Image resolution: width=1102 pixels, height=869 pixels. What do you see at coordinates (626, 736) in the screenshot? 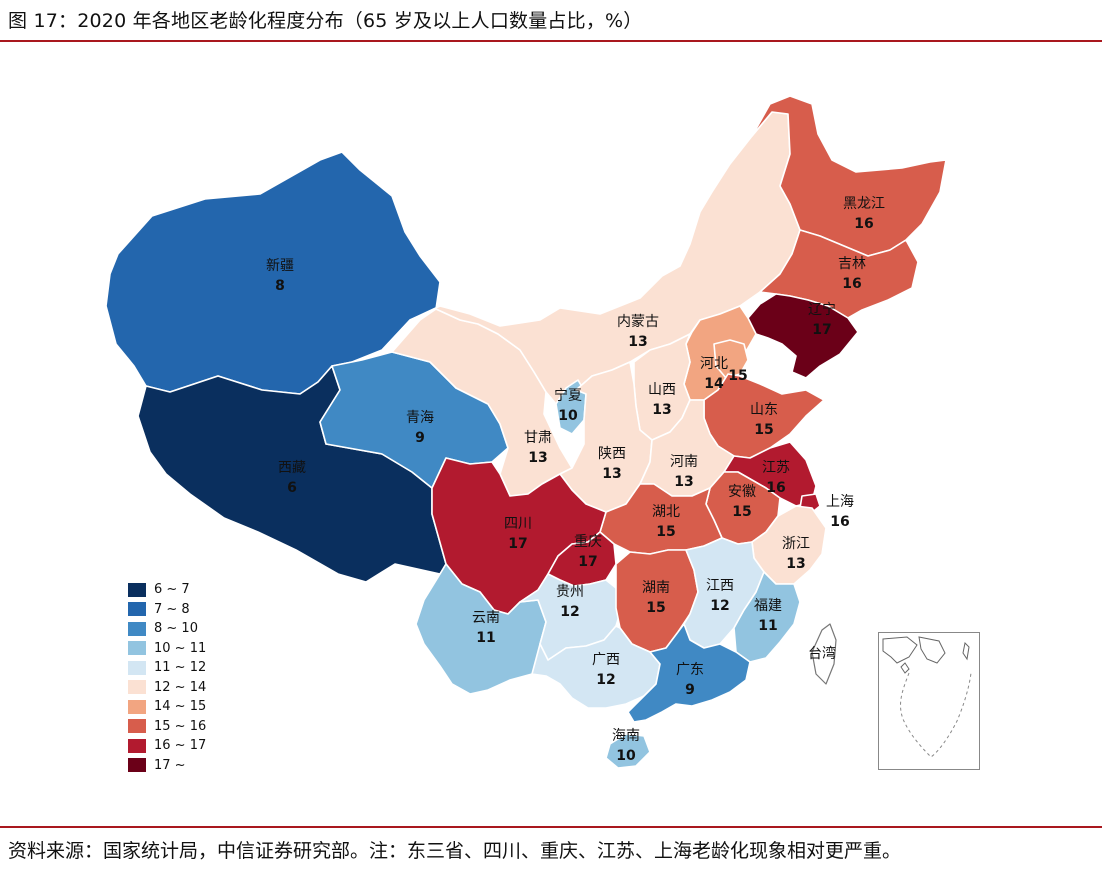
I see `province-name-label: 海南` at bounding box center [626, 736].